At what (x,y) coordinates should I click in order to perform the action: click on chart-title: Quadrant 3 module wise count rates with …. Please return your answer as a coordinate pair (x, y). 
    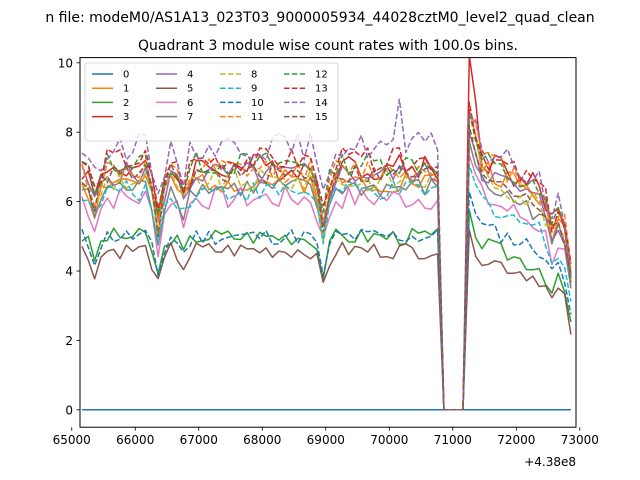
    Looking at the image, I should click on (328, 46).